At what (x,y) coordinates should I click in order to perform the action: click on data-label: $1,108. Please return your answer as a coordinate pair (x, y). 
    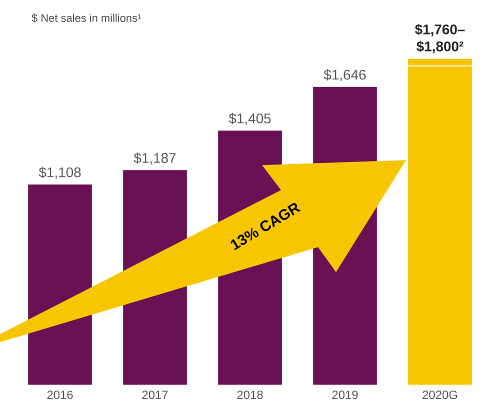
    Looking at the image, I should click on (59, 172).